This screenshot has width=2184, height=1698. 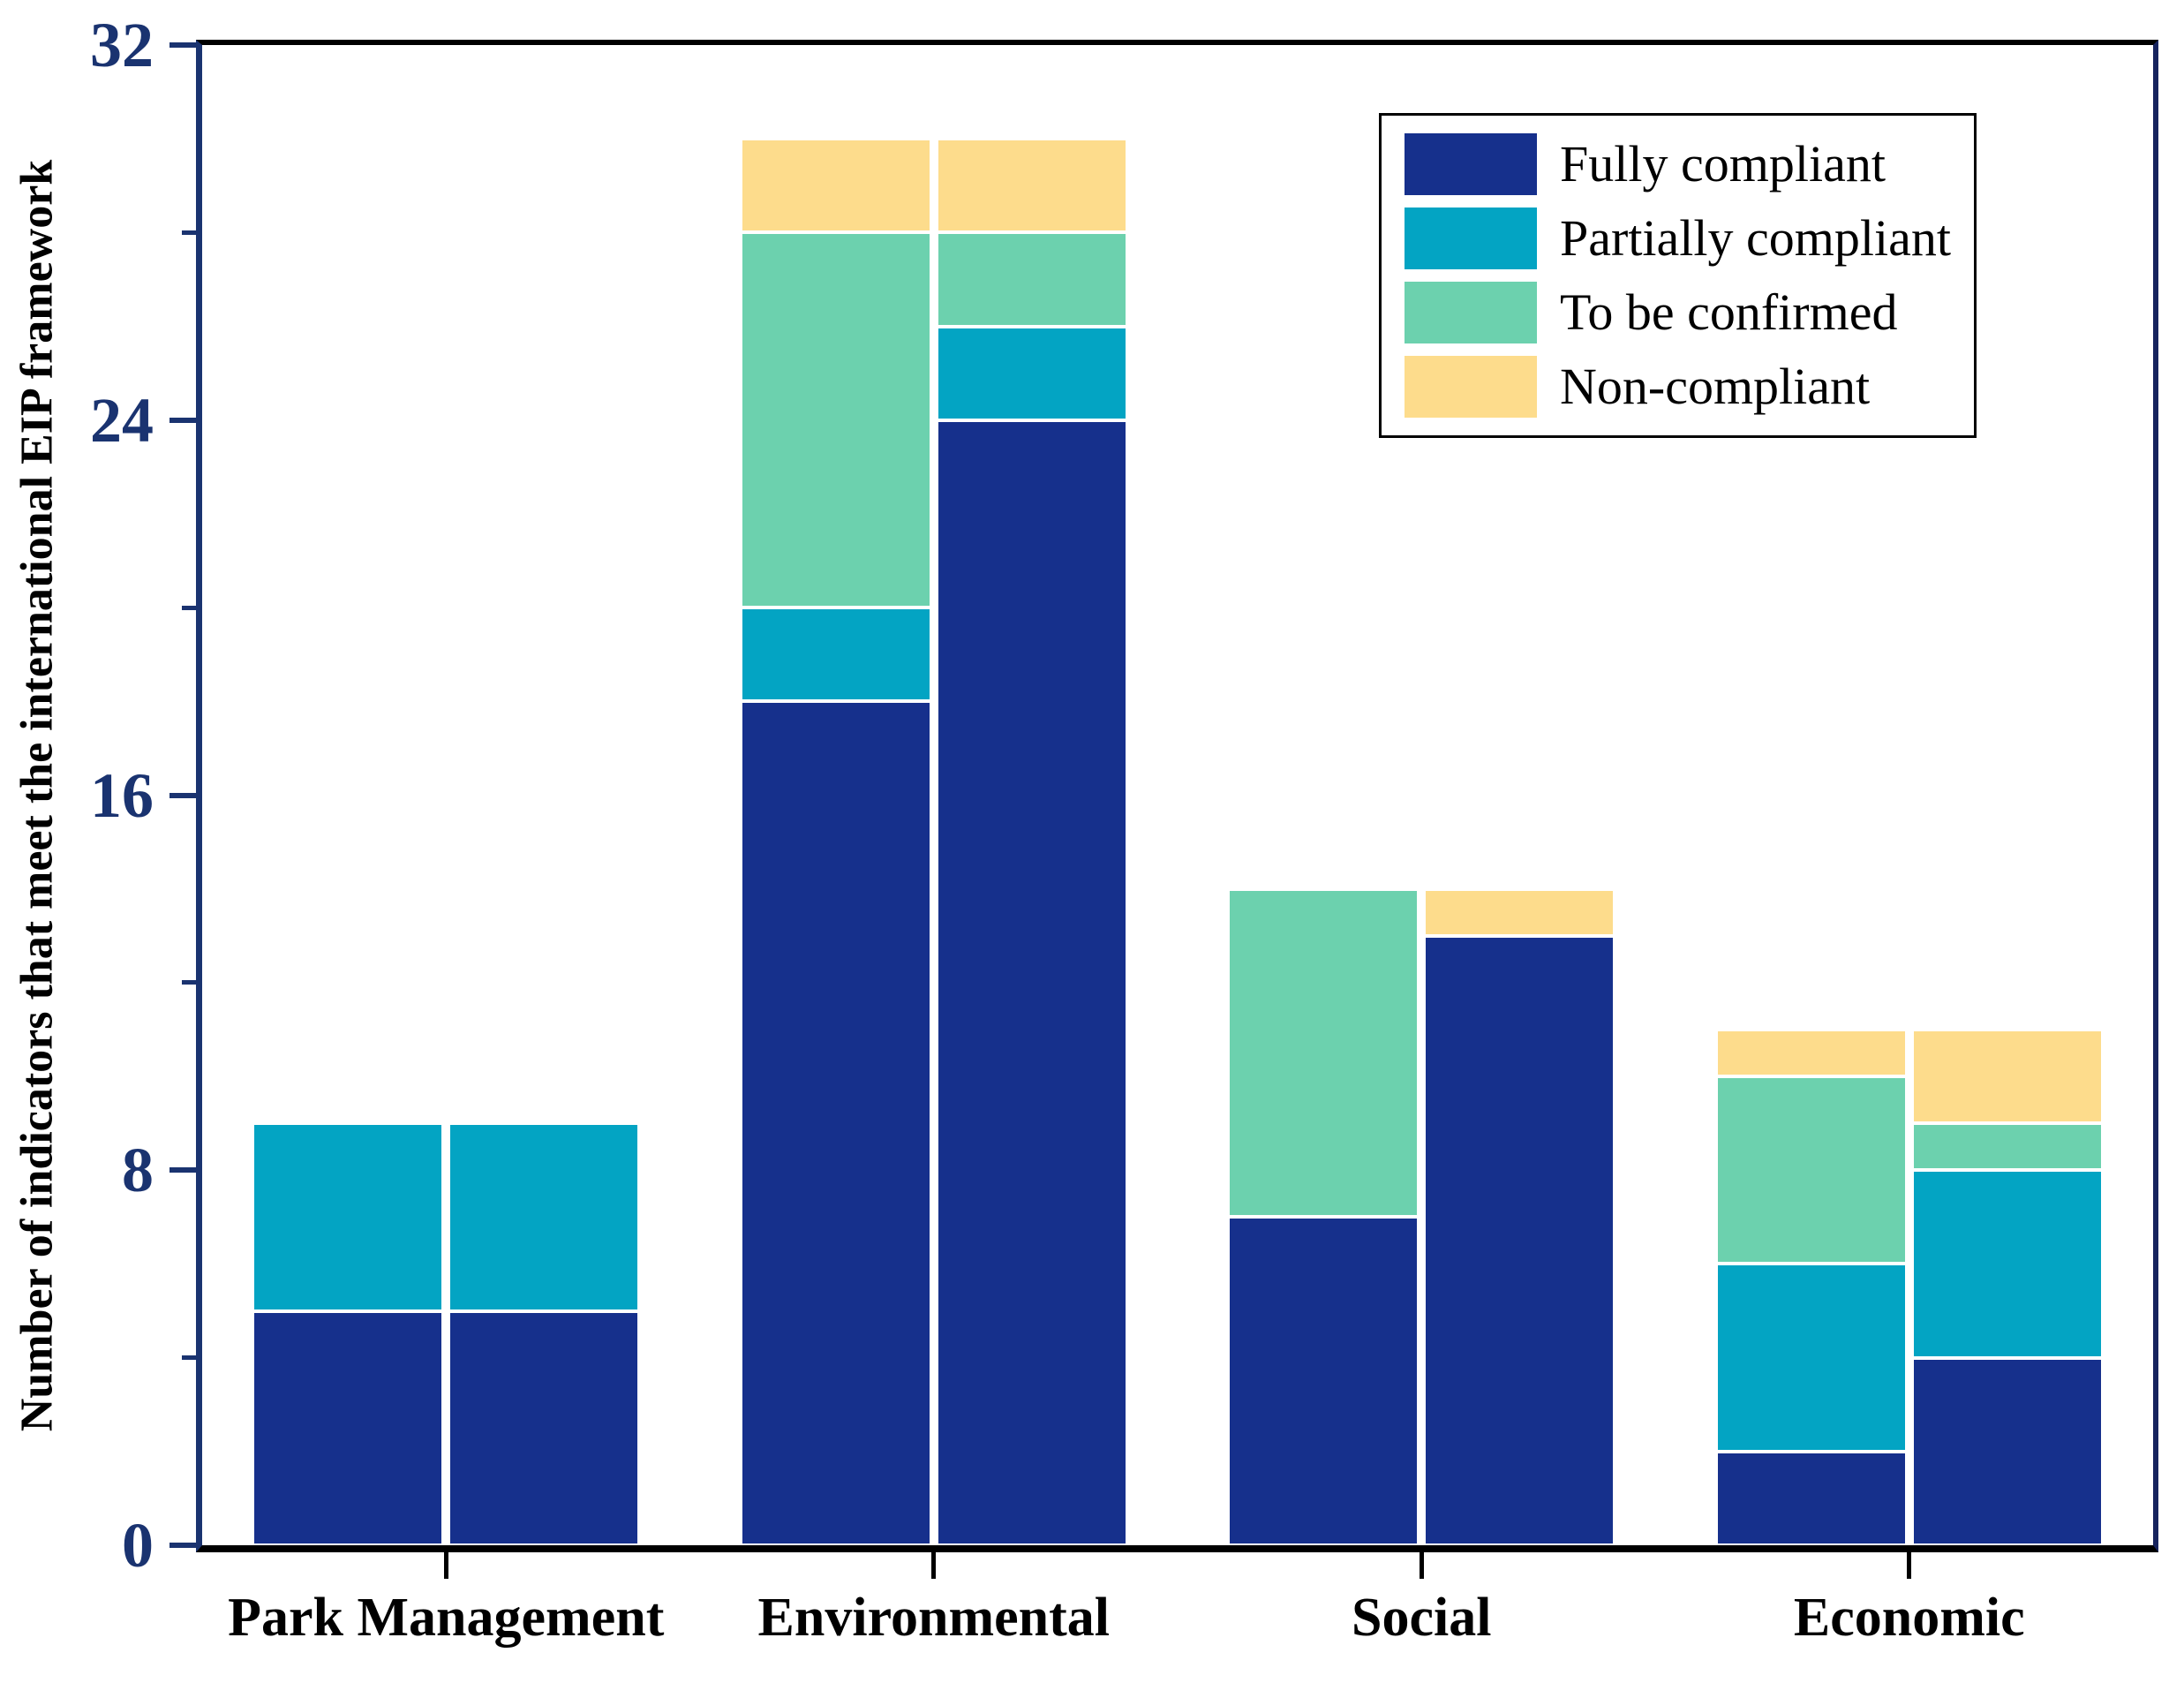 What do you see at coordinates (1723, 163) in the screenshot?
I see `legend-label: Fully compliant` at bounding box center [1723, 163].